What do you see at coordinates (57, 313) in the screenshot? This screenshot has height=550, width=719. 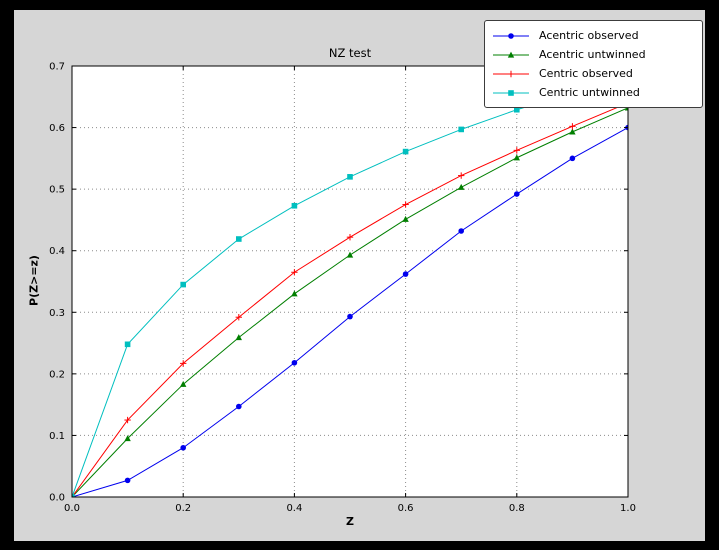 I see `svg-text: 0.3` at bounding box center [57, 313].